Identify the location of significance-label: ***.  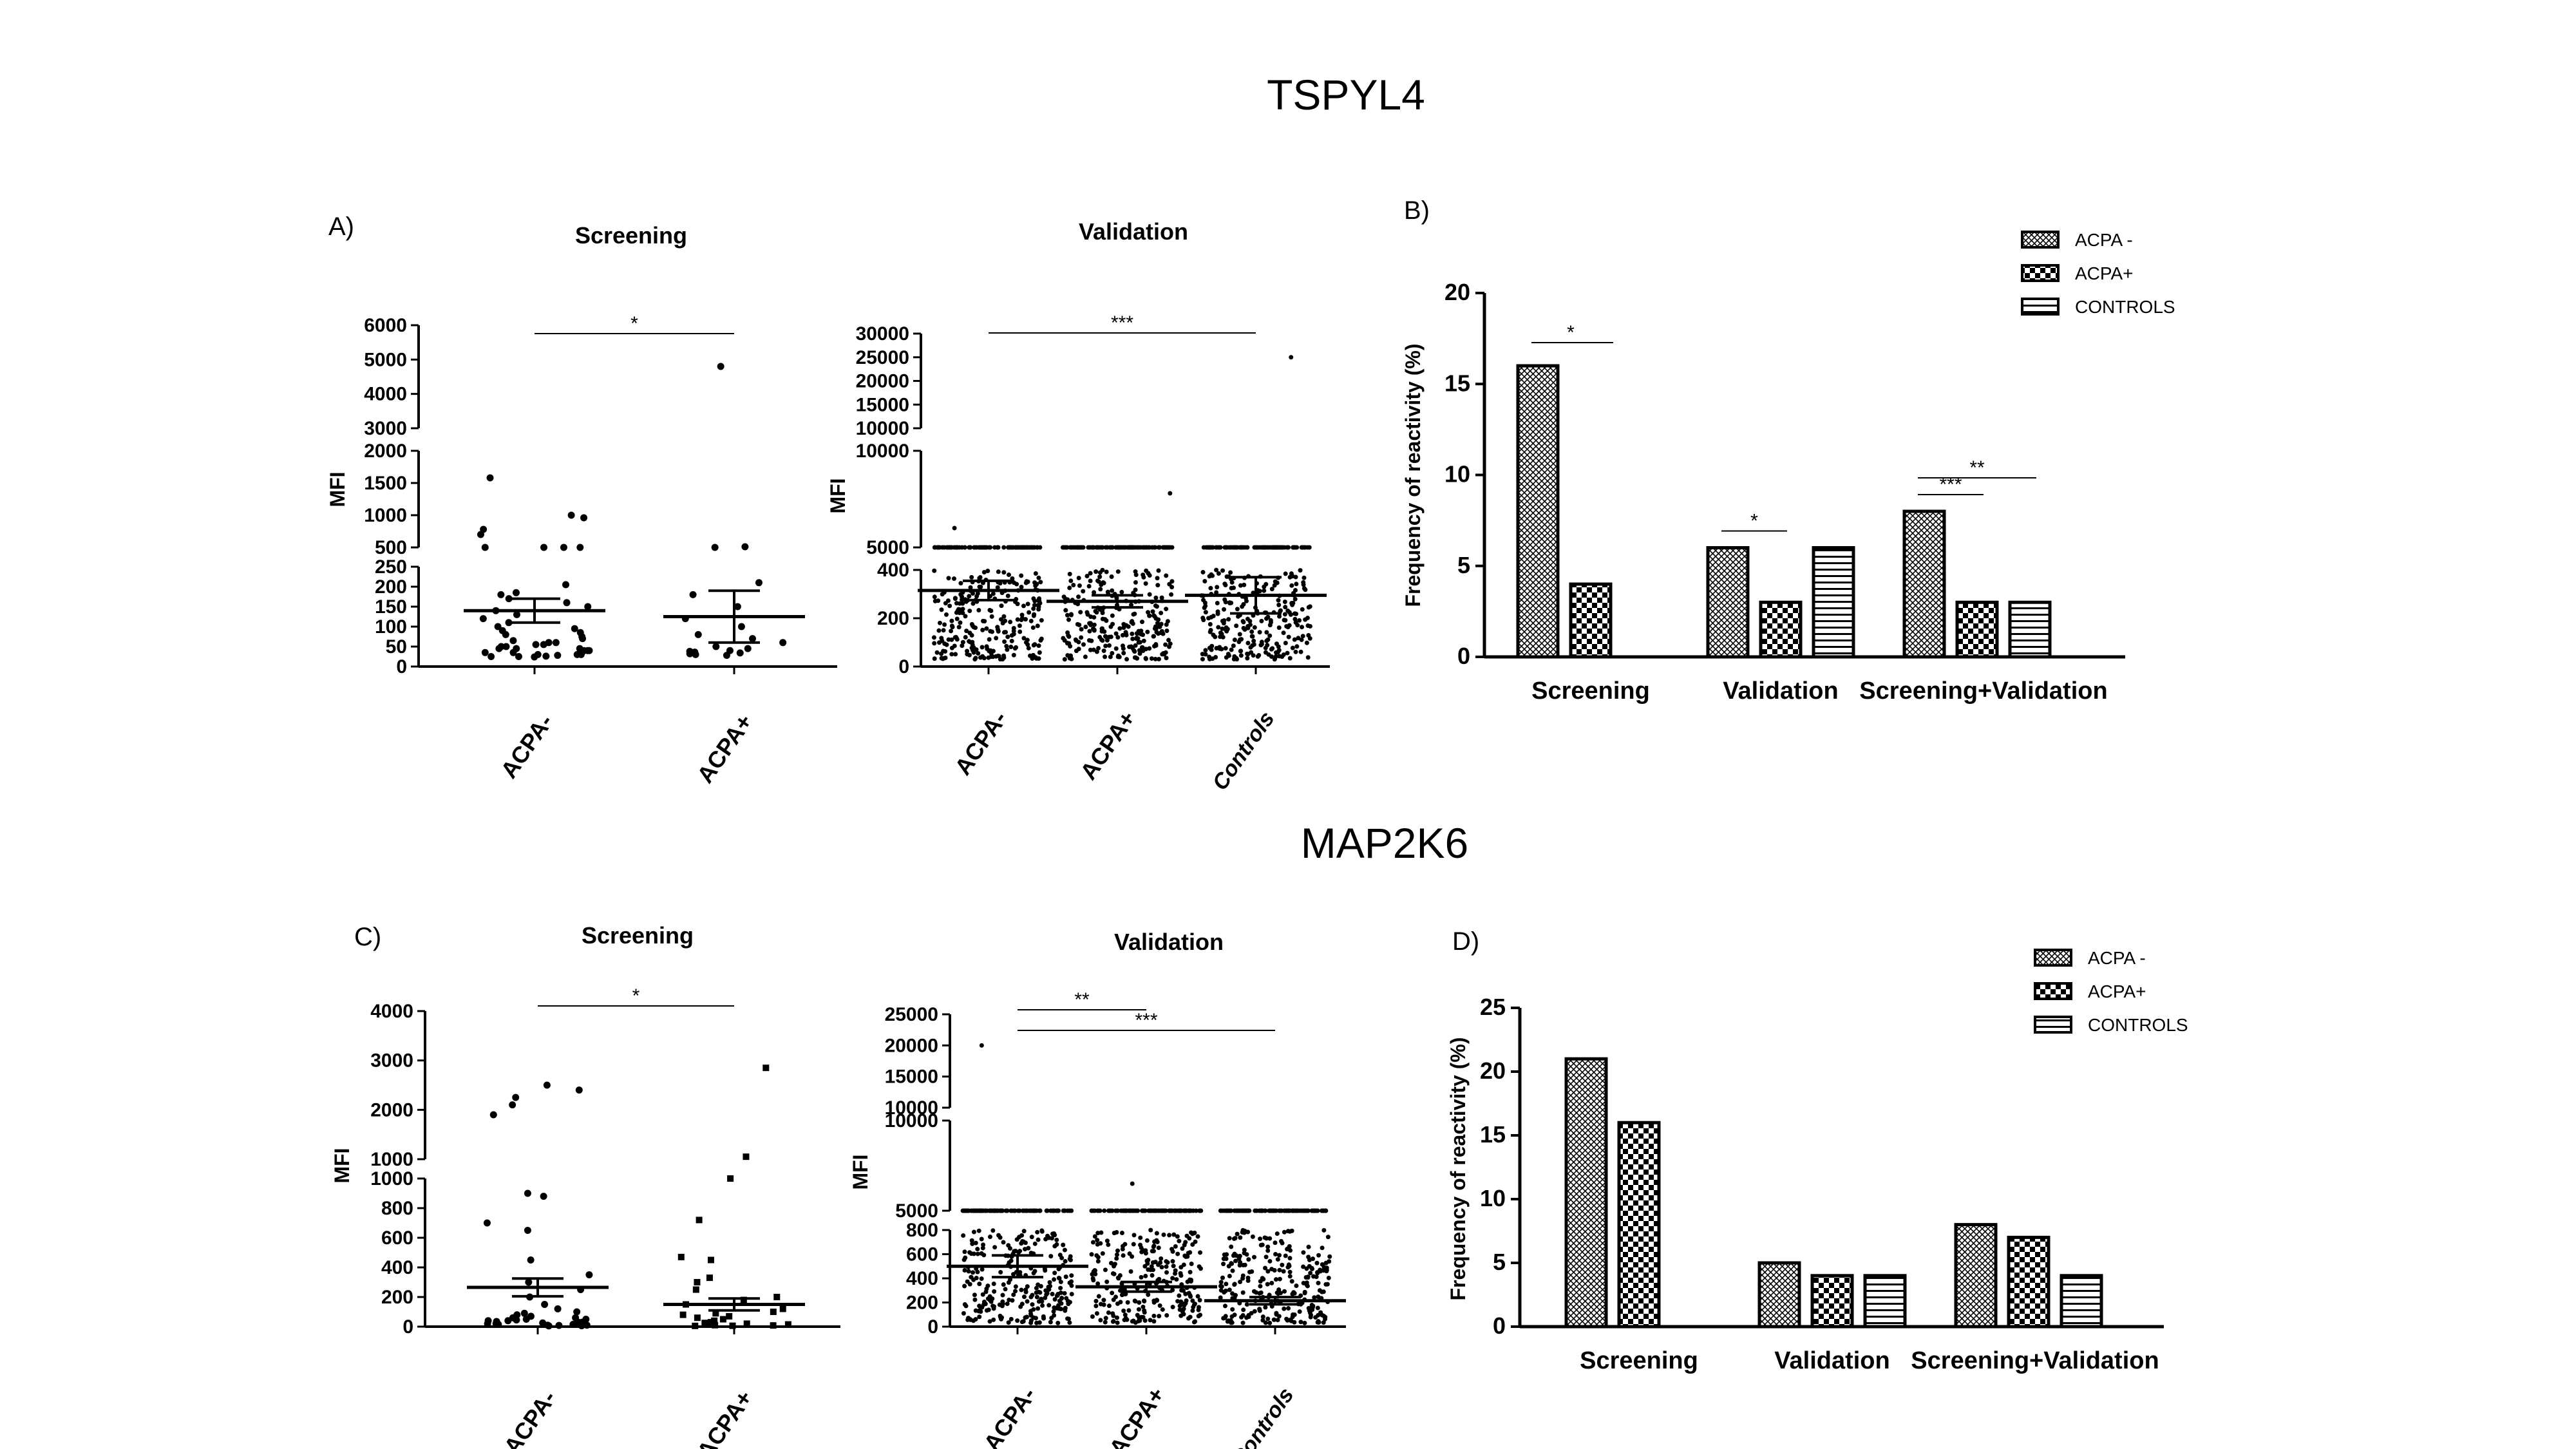
(1950, 484).